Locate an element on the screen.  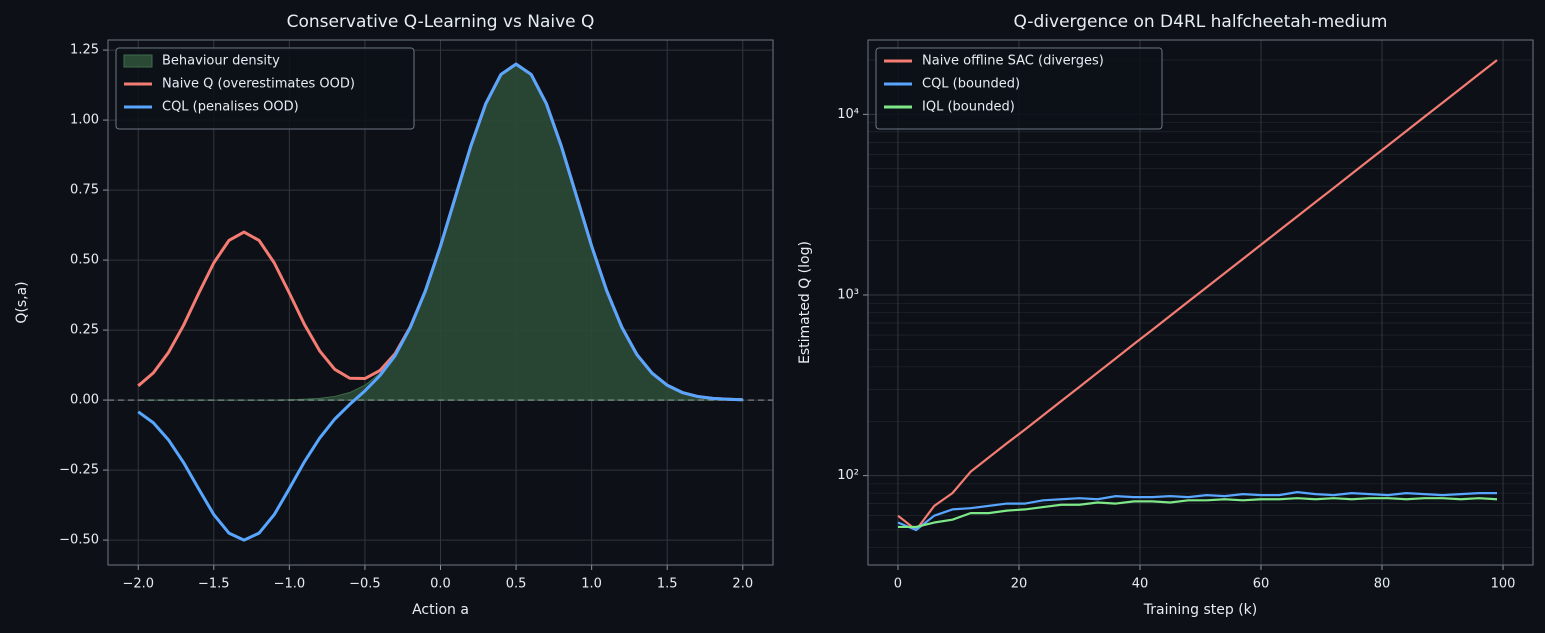
x-tick-label: 0 is located at coordinates (898, 584).